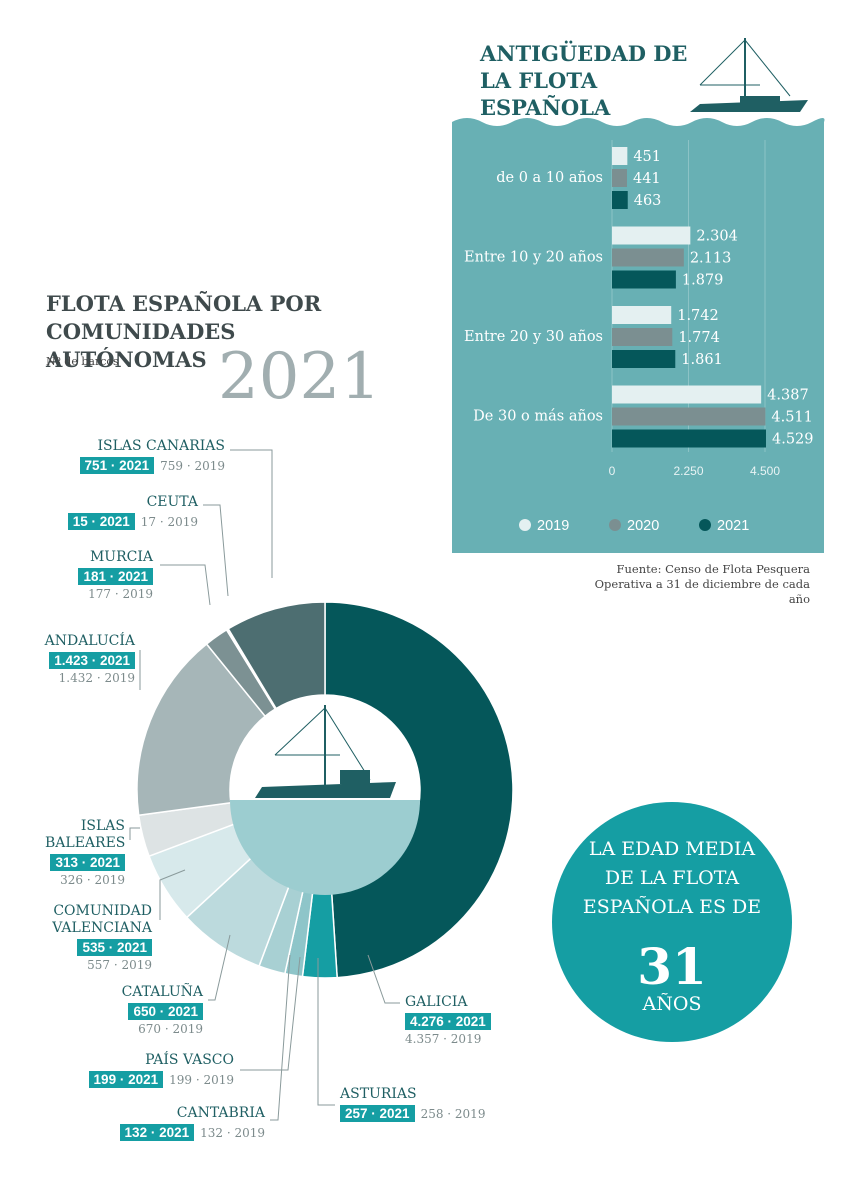  What do you see at coordinates (749, 75) in the screenshot?
I see `boat-icon` at bounding box center [749, 75].